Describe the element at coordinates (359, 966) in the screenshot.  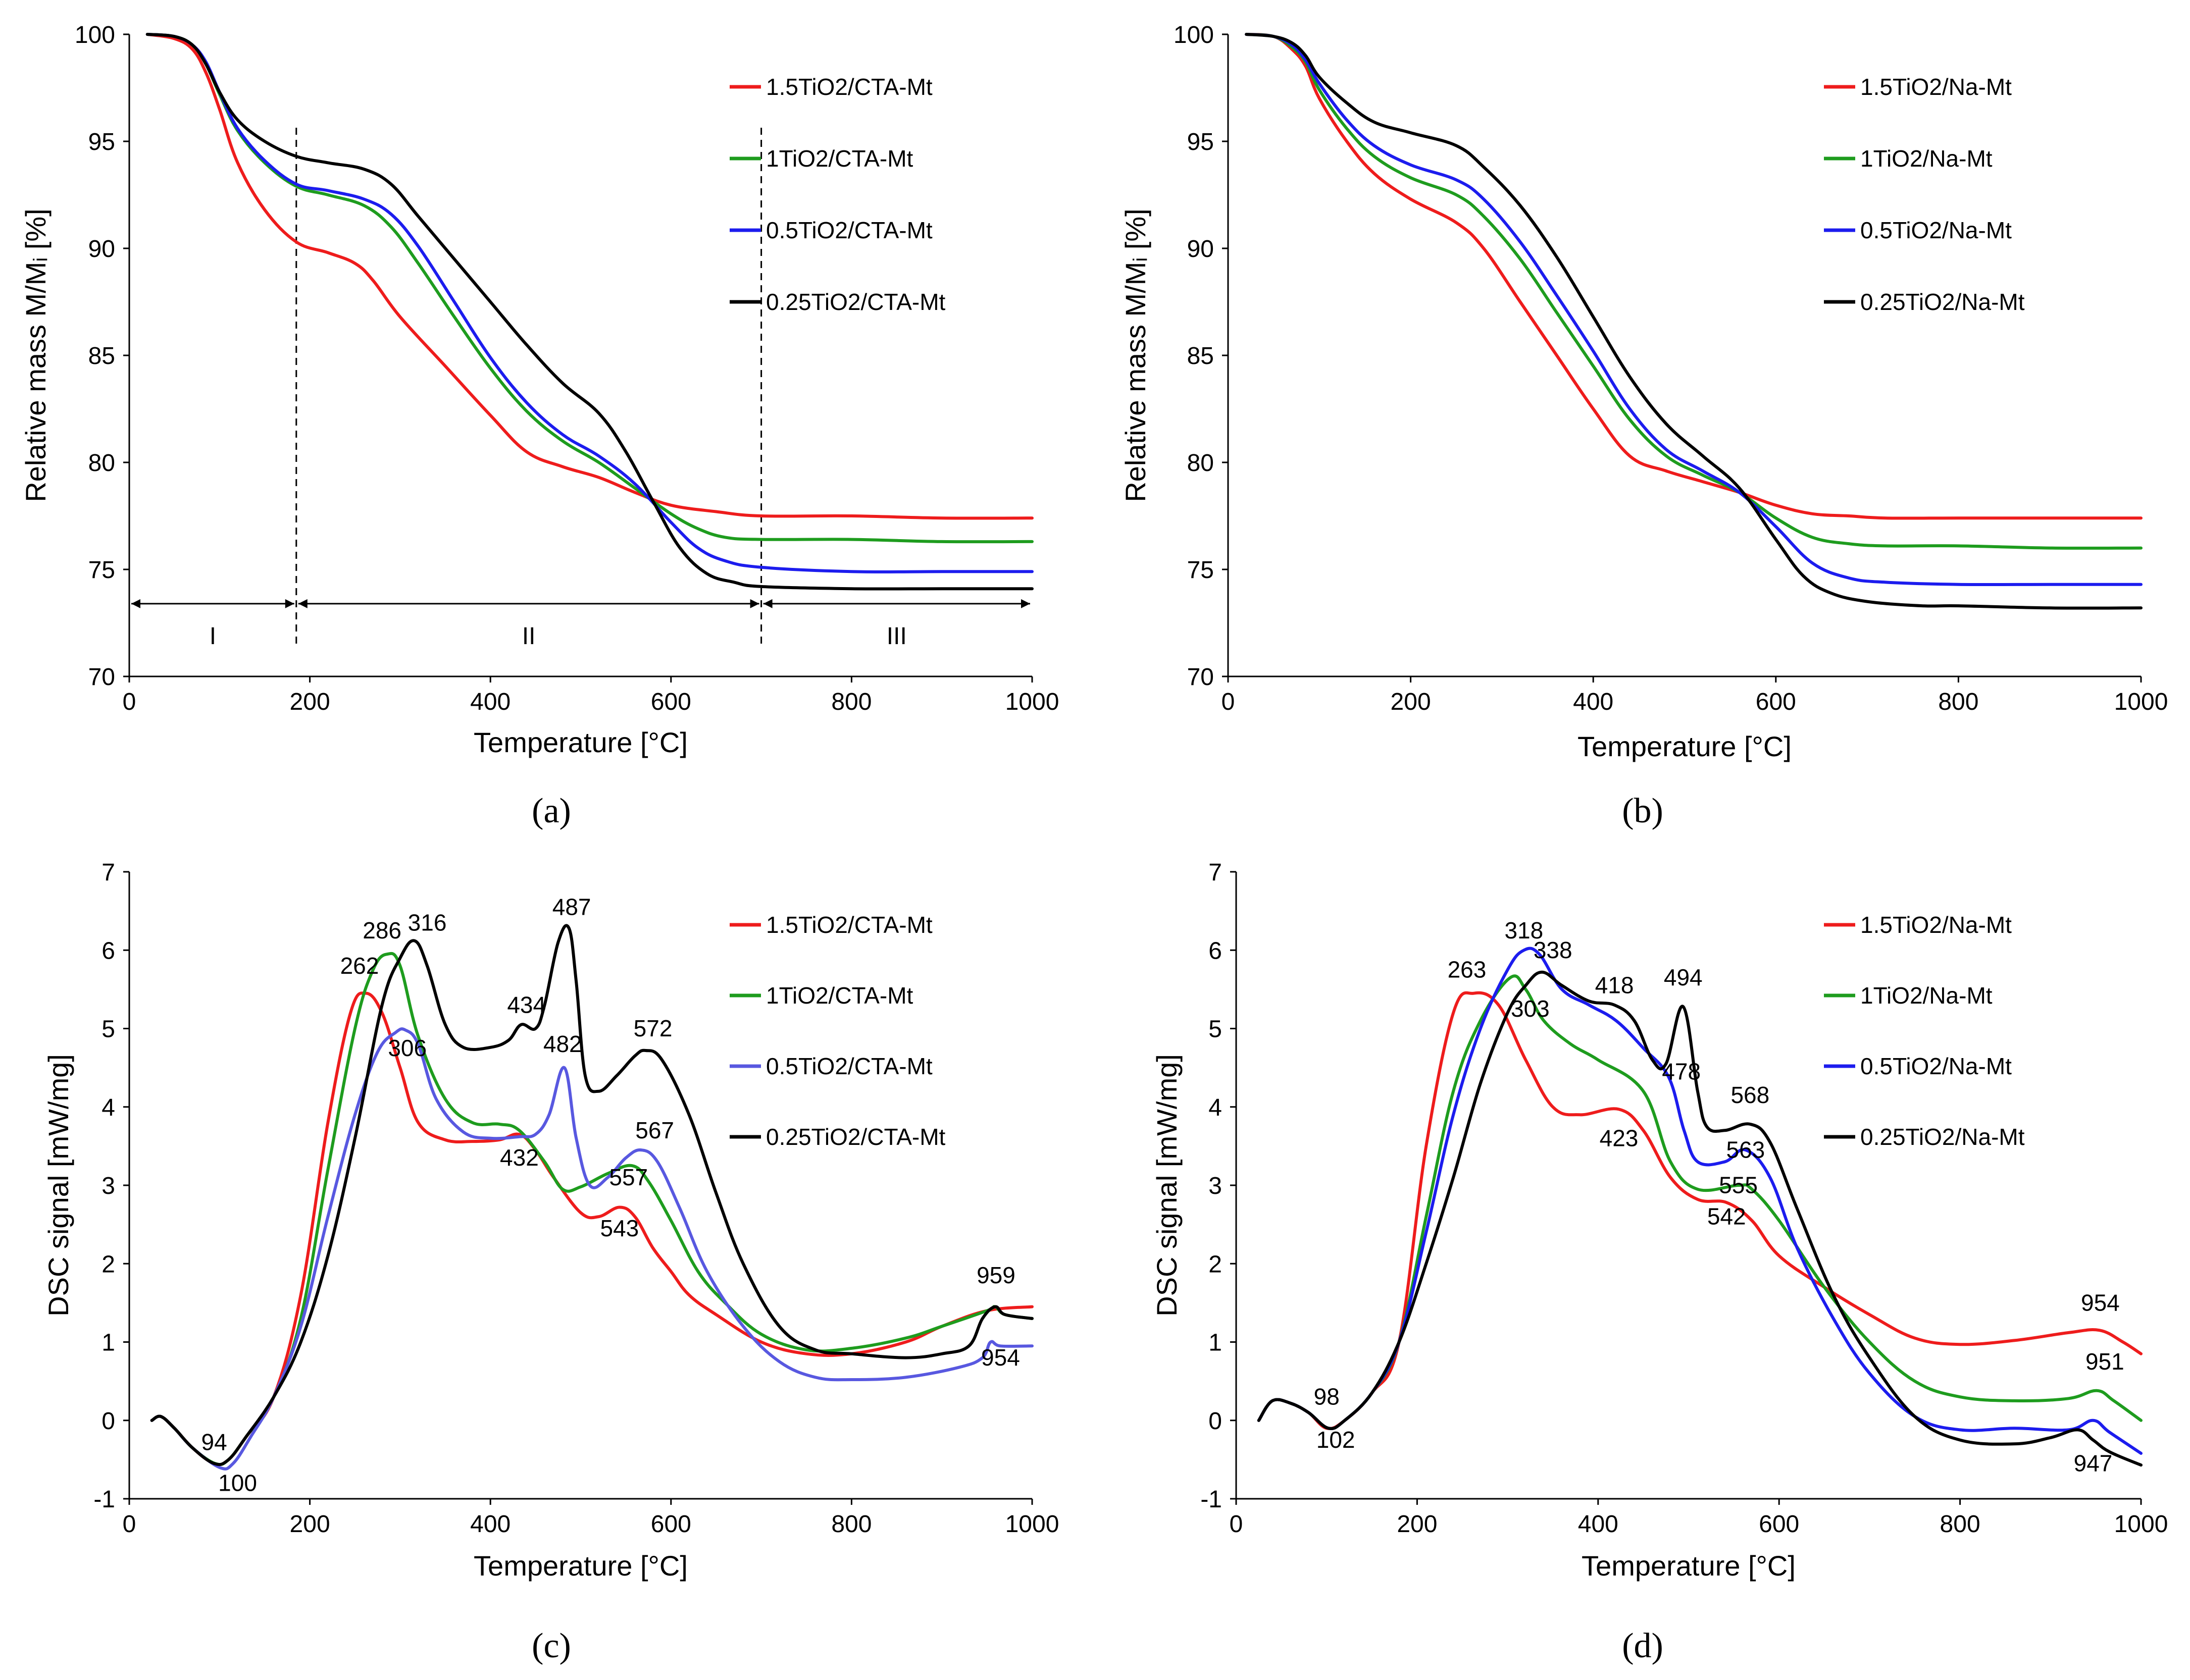
I see `peak-annotation: 262` at that location.